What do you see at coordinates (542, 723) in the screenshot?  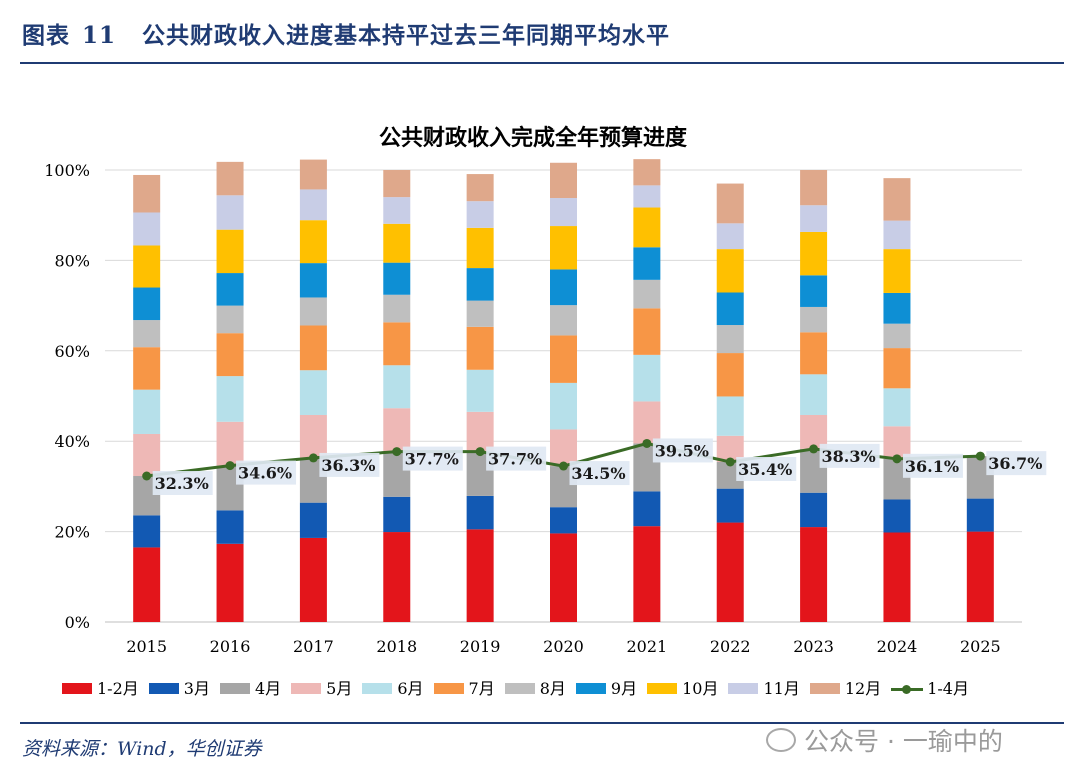 I see `footer-rule` at bounding box center [542, 723].